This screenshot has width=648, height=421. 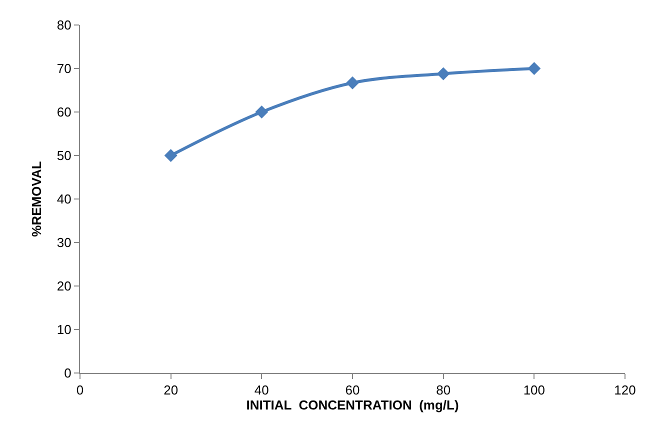 I want to click on y-tick-label: 50, so click(x=64, y=156).